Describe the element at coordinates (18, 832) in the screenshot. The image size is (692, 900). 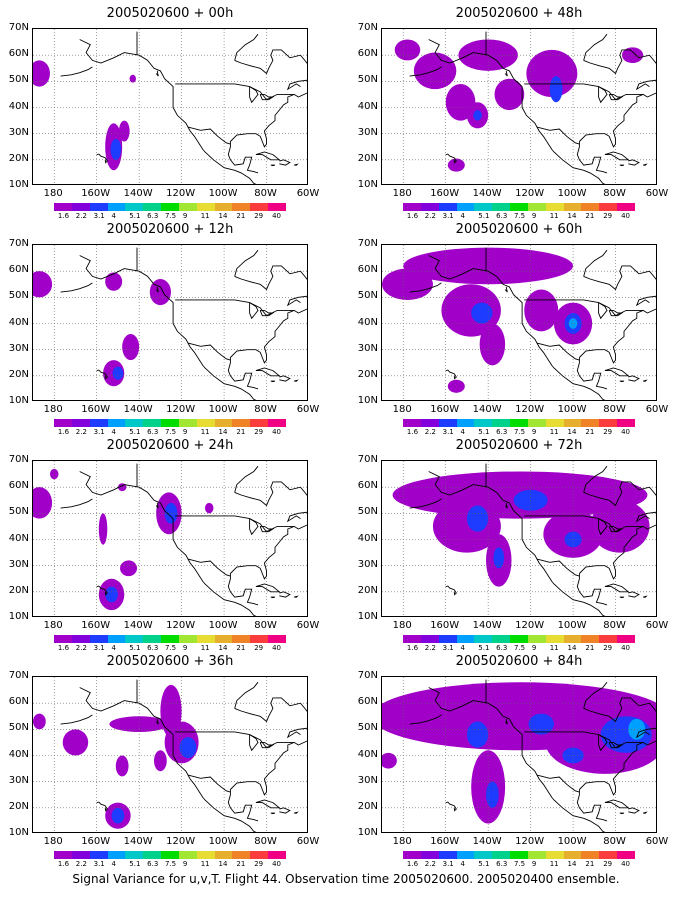
I see `lat-tick-label: 10N` at that location.